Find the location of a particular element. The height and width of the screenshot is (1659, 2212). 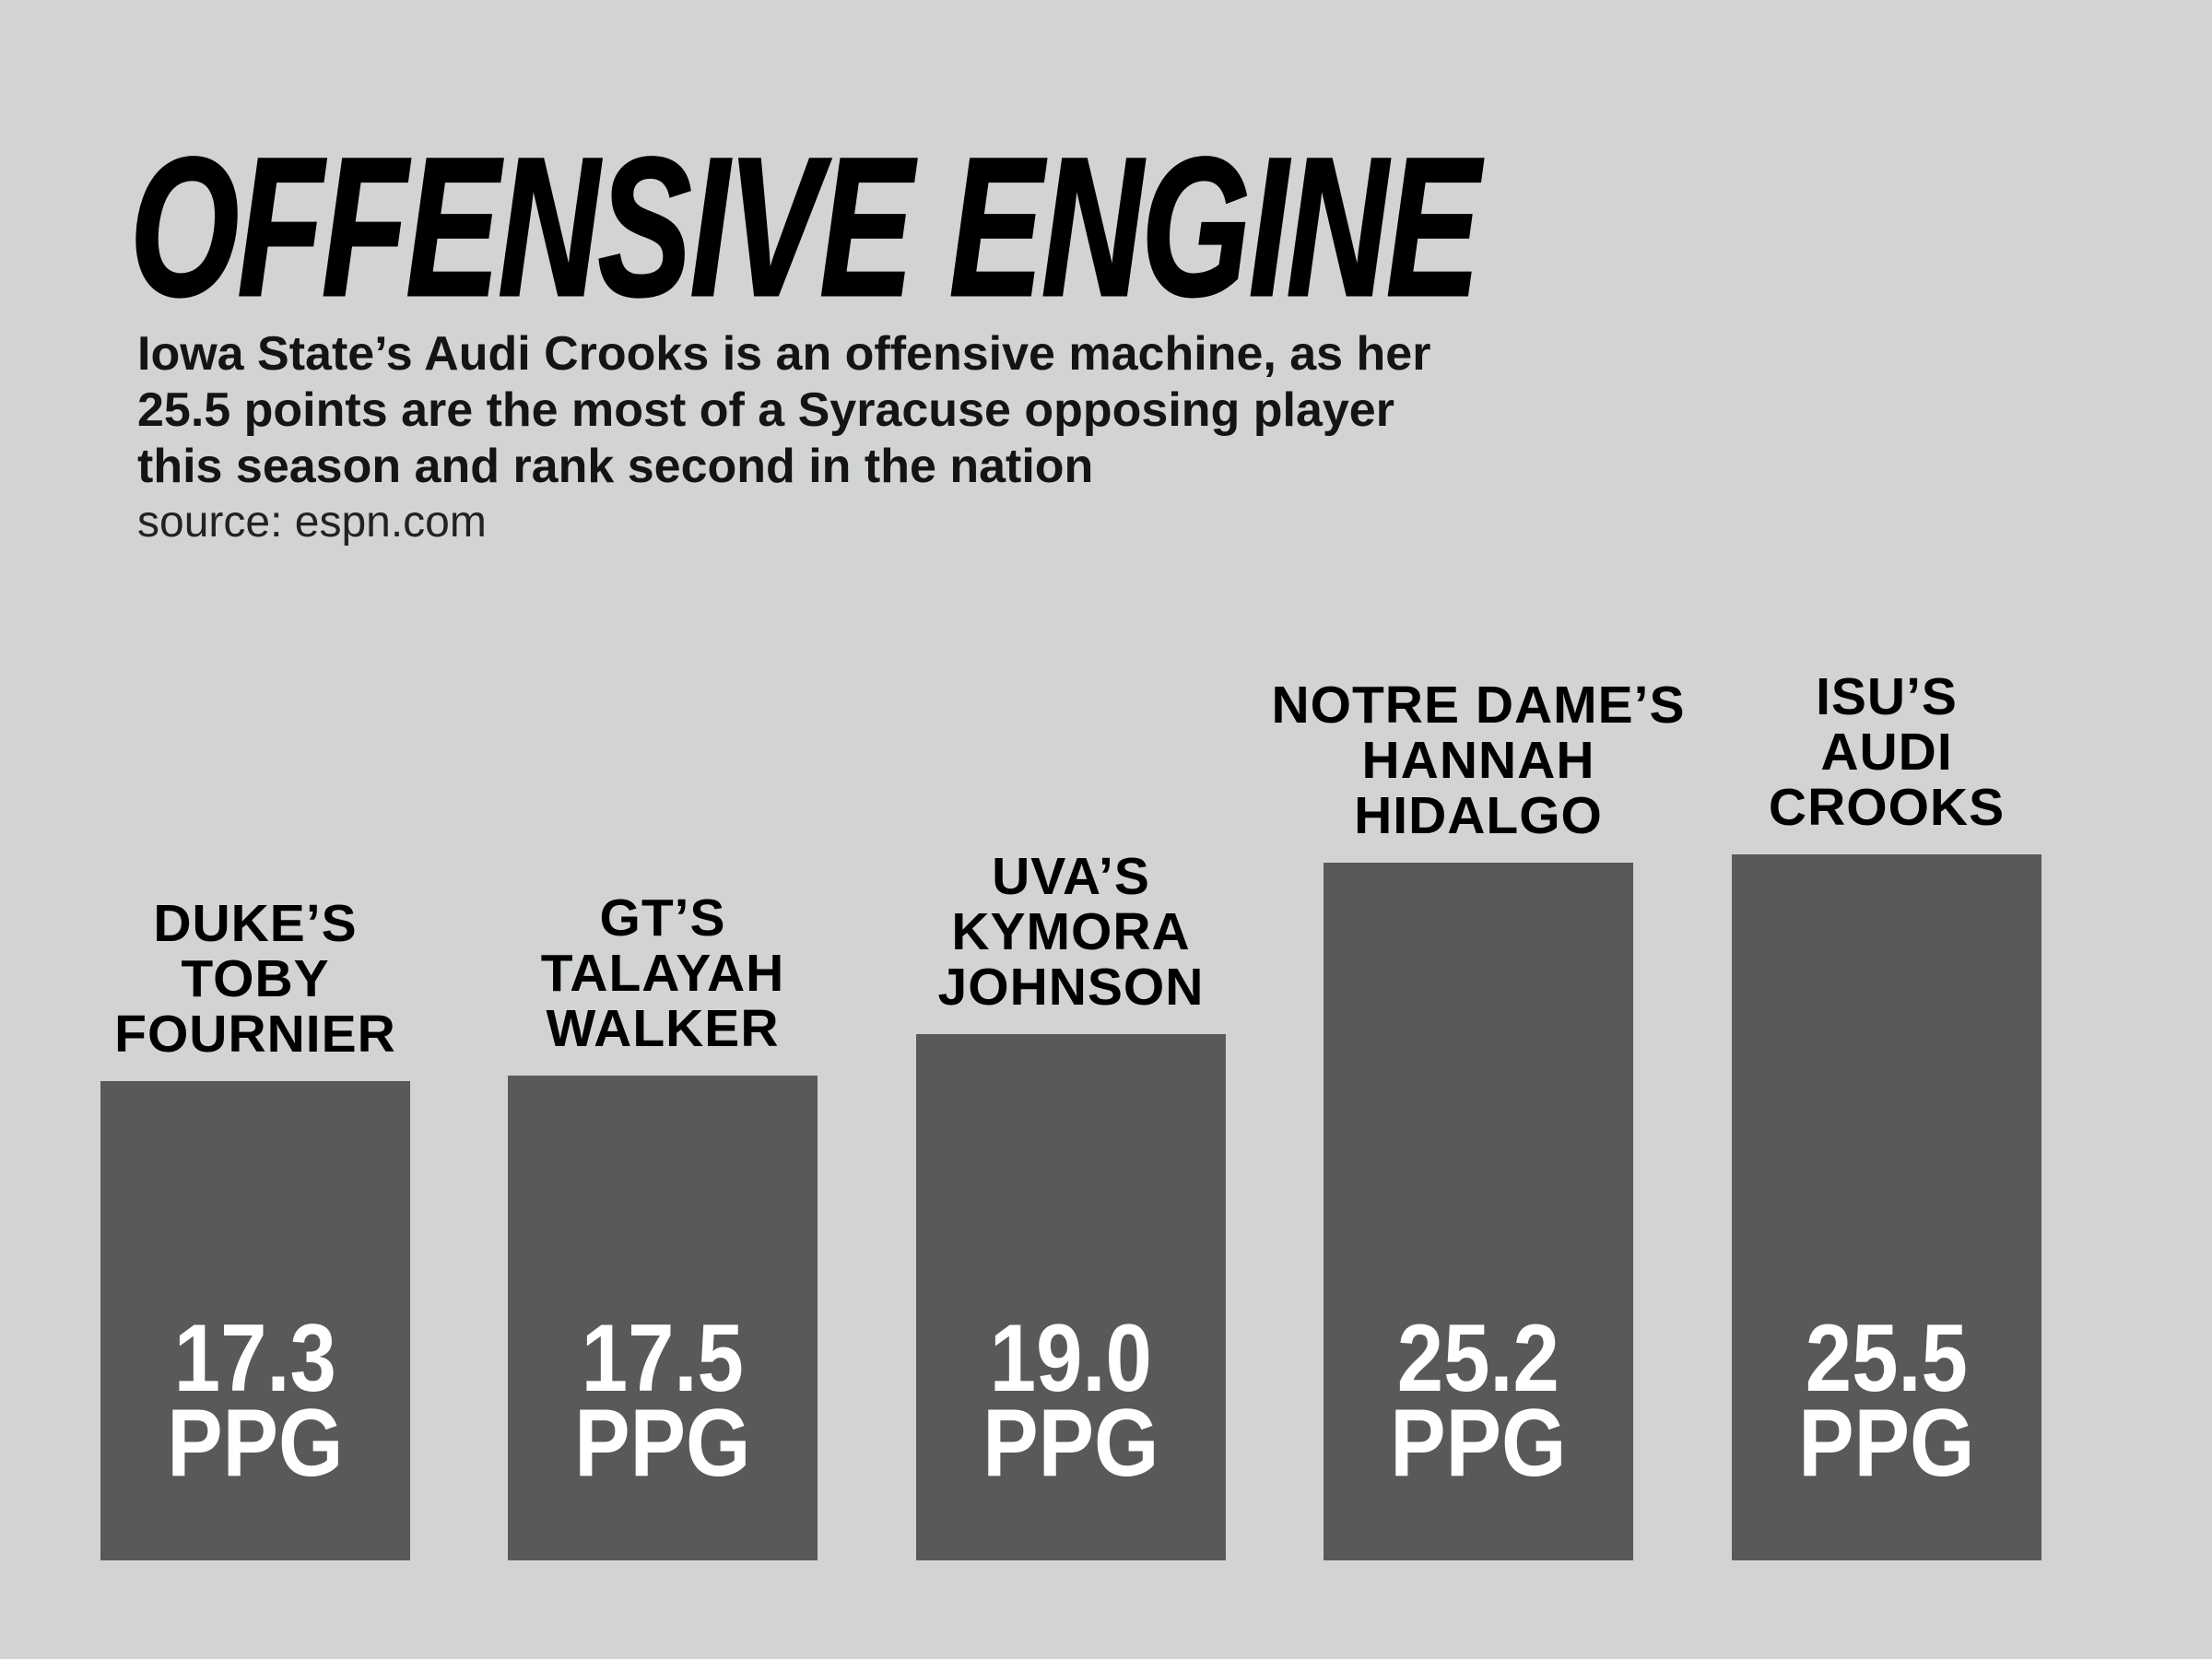

bar-category-label: ISU’S AUDI CROOKS is located at coordinates (1887, 752).